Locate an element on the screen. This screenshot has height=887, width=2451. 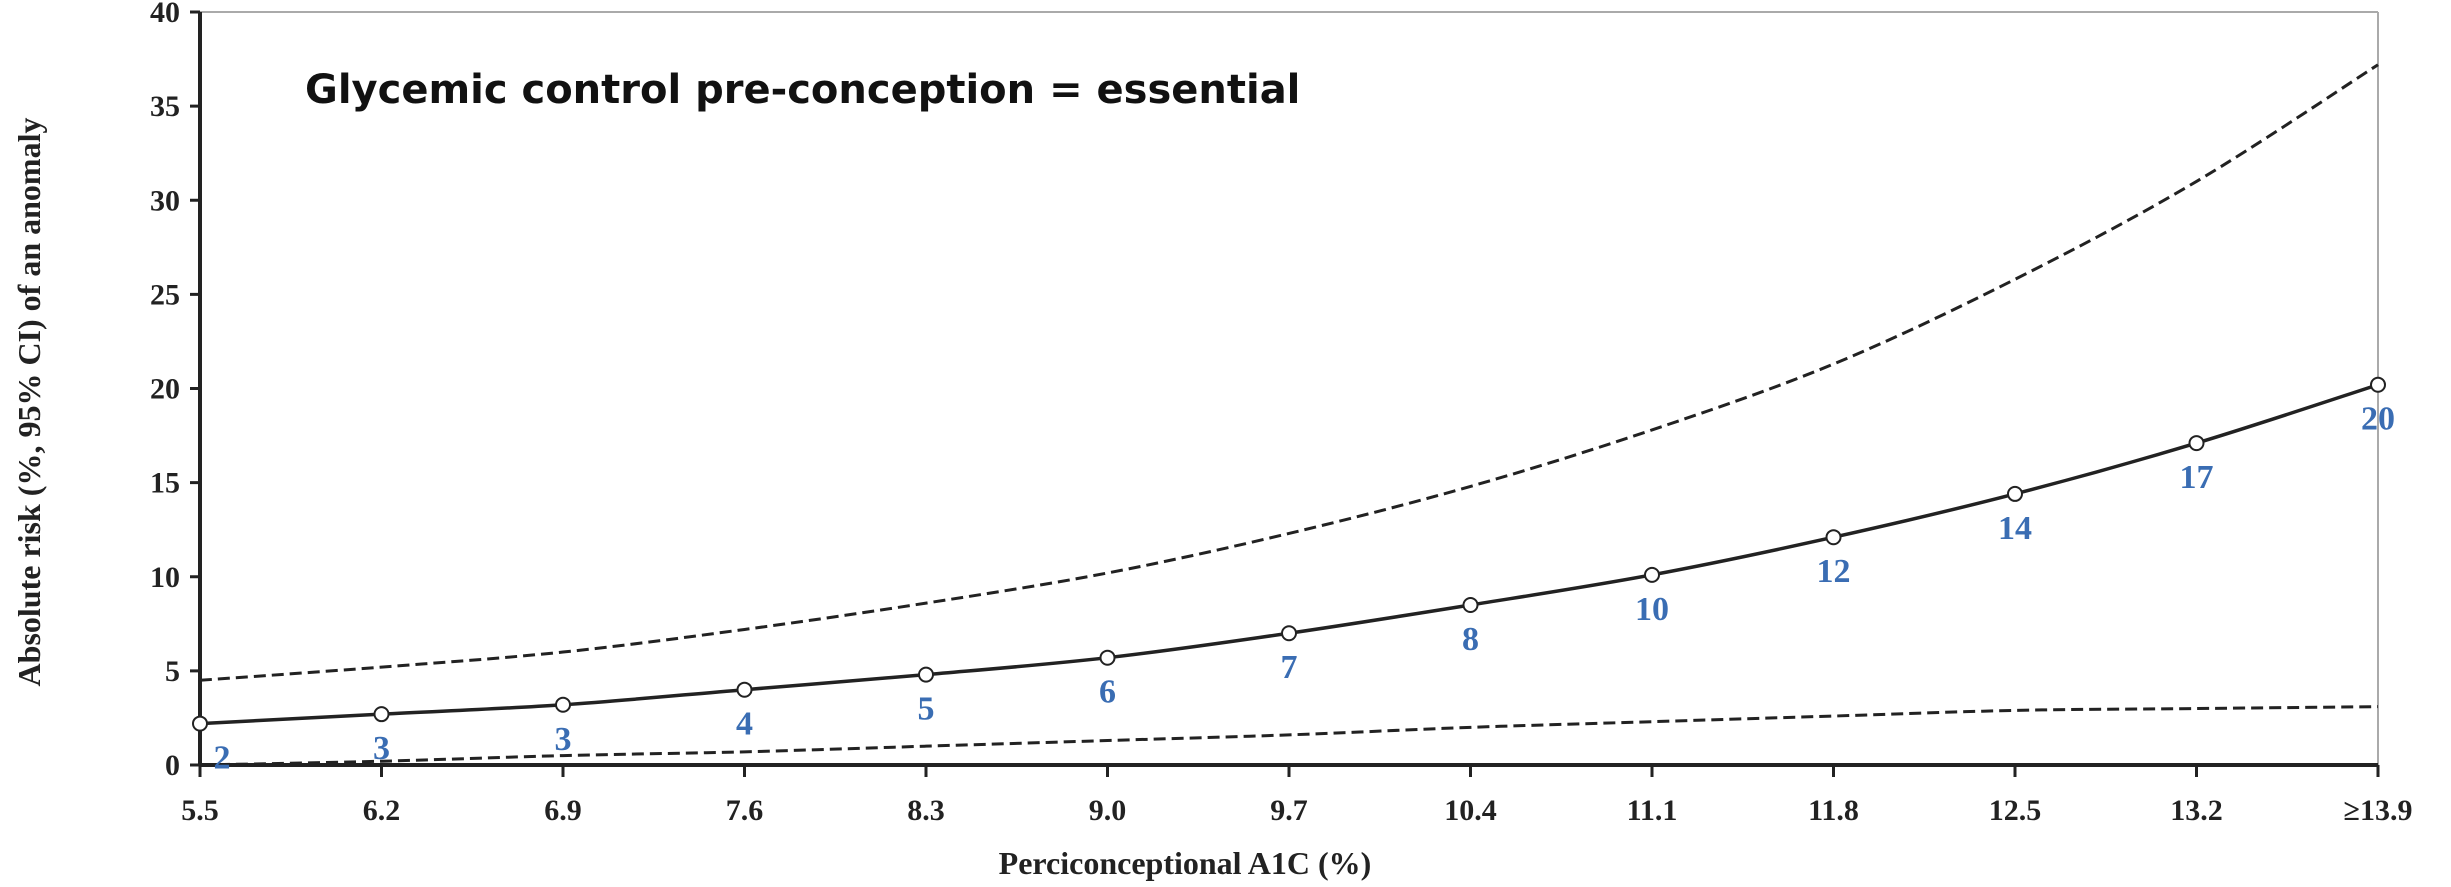
y-tick-label: 10 is located at coordinates (165, 577).